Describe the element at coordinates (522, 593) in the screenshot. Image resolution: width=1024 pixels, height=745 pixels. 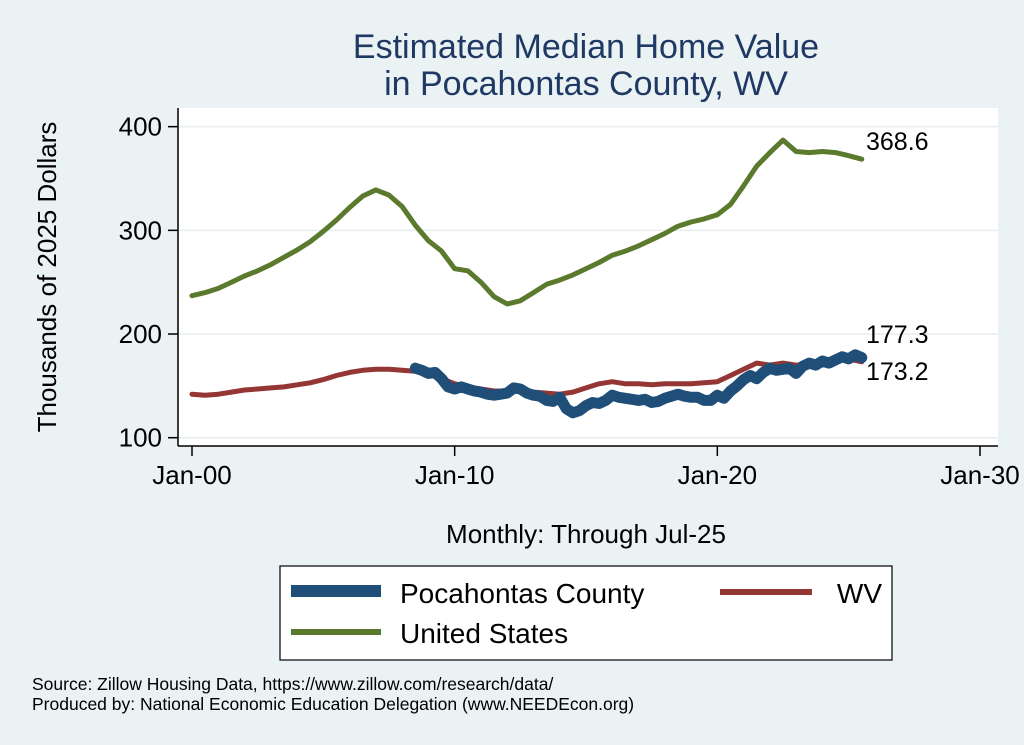
I see `legend-label-pocahontas: Pocahontas County` at that location.